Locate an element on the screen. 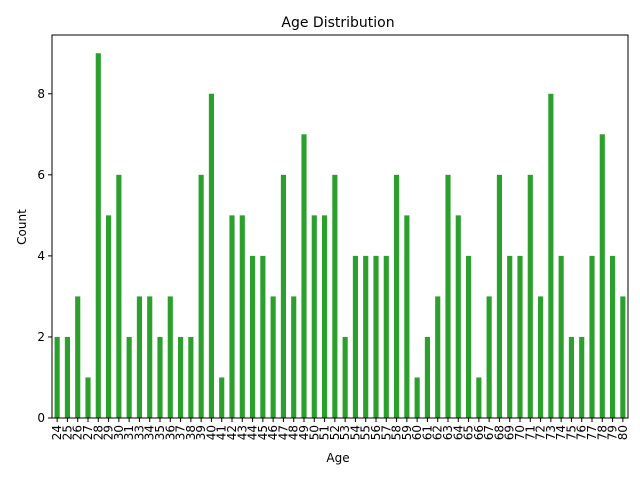 The width and height of the screenshot is (640, 480). x-tick-label: 40 is located at coordinates (211, 432).